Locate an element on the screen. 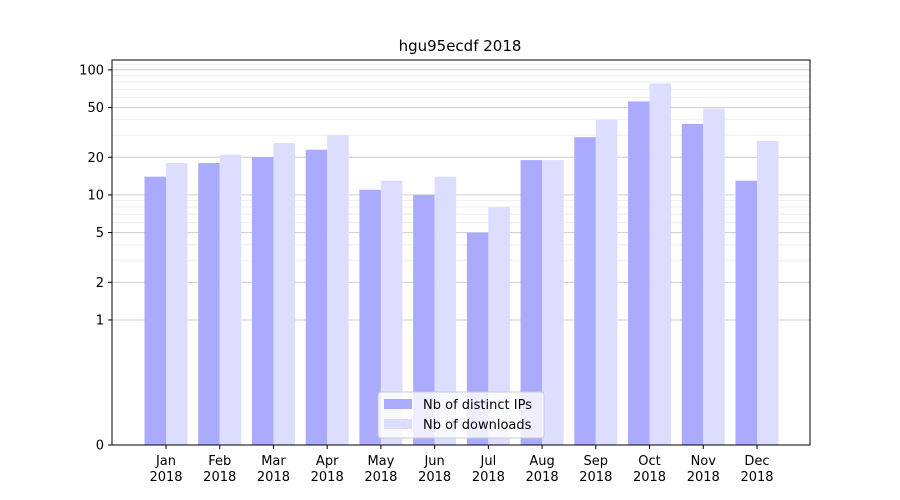  chart-title: hgu95ecdf 2018 is located at coordinates (460, 46).